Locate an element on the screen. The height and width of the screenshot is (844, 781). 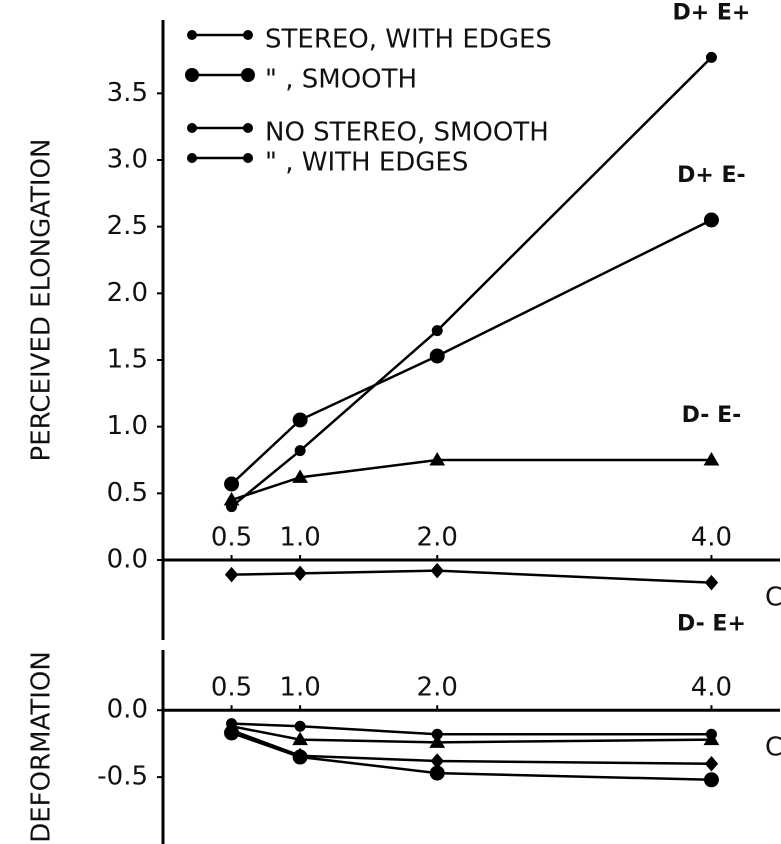
y-tick-label: 1.5 is located at coordinates (127, 360).